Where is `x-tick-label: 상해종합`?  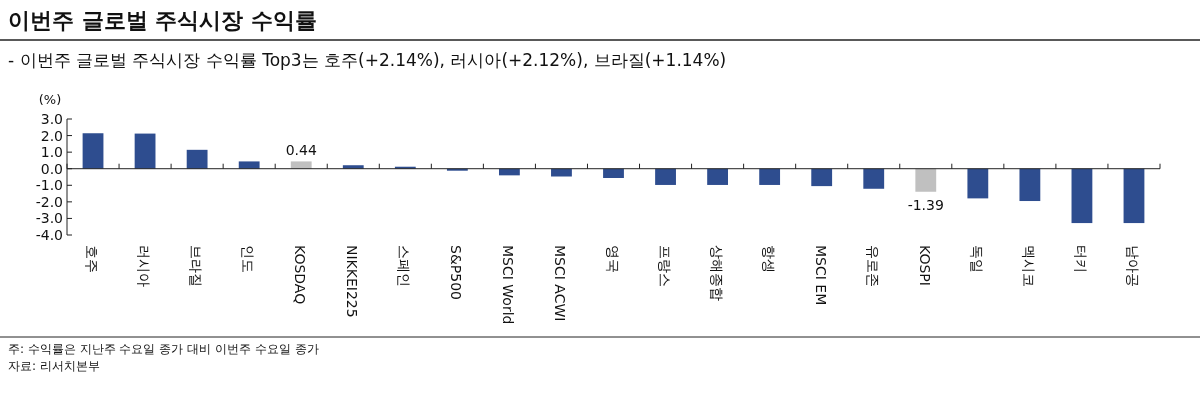 x-tick-label: 상해종합 is located at coordinates (716, 273).